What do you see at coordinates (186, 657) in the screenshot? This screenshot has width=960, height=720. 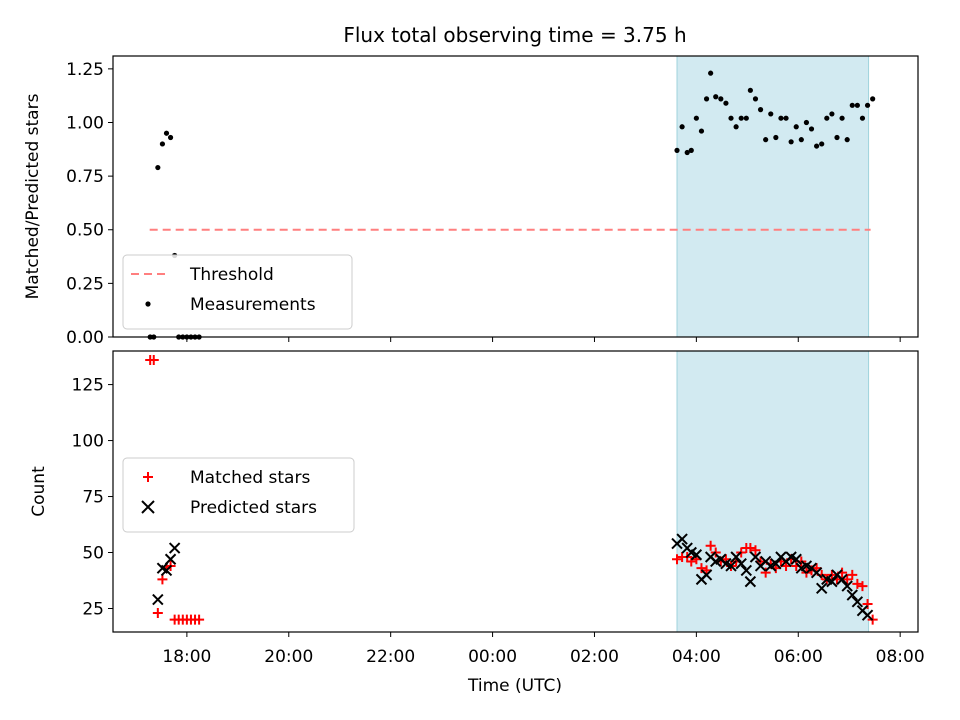 I see `x-tick-label: 18:00` at bounding box center [186, 657].